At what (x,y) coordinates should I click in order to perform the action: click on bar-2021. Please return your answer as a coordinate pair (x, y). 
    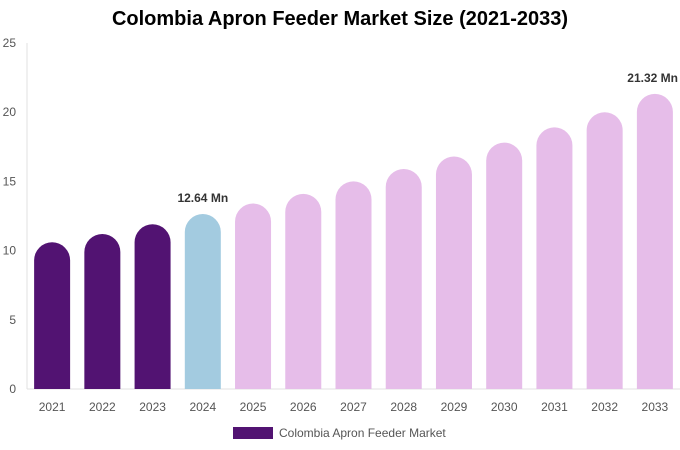
    Looking at the image, I should click on (52, 315).